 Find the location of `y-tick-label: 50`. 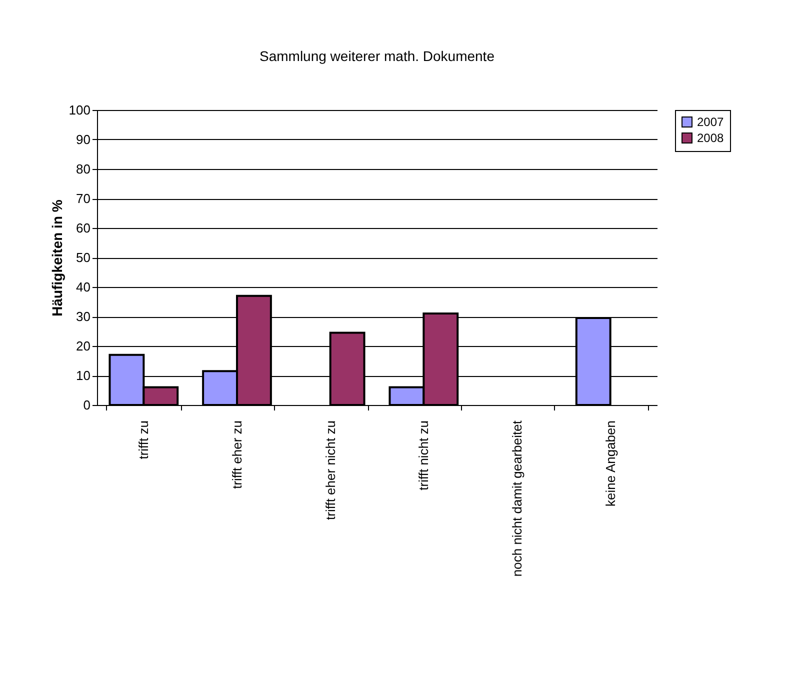

y-tick-label: 50 is located at coordinates (83, 257).